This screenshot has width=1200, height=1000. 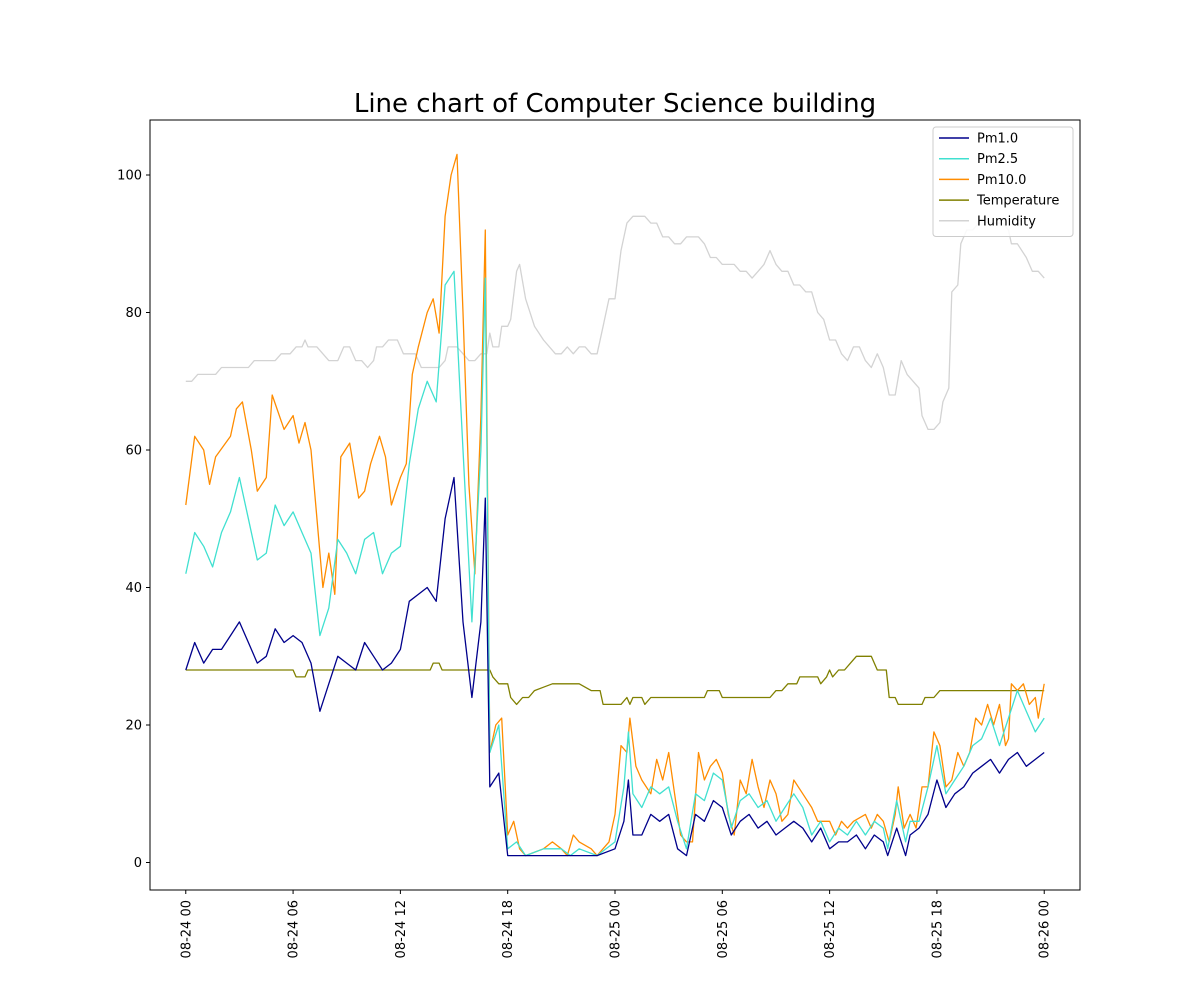 I want to click on legend: Pm1.0 Pm2.5 Pm10.0 Temperature Humidity, so click(x=1003, y=181).